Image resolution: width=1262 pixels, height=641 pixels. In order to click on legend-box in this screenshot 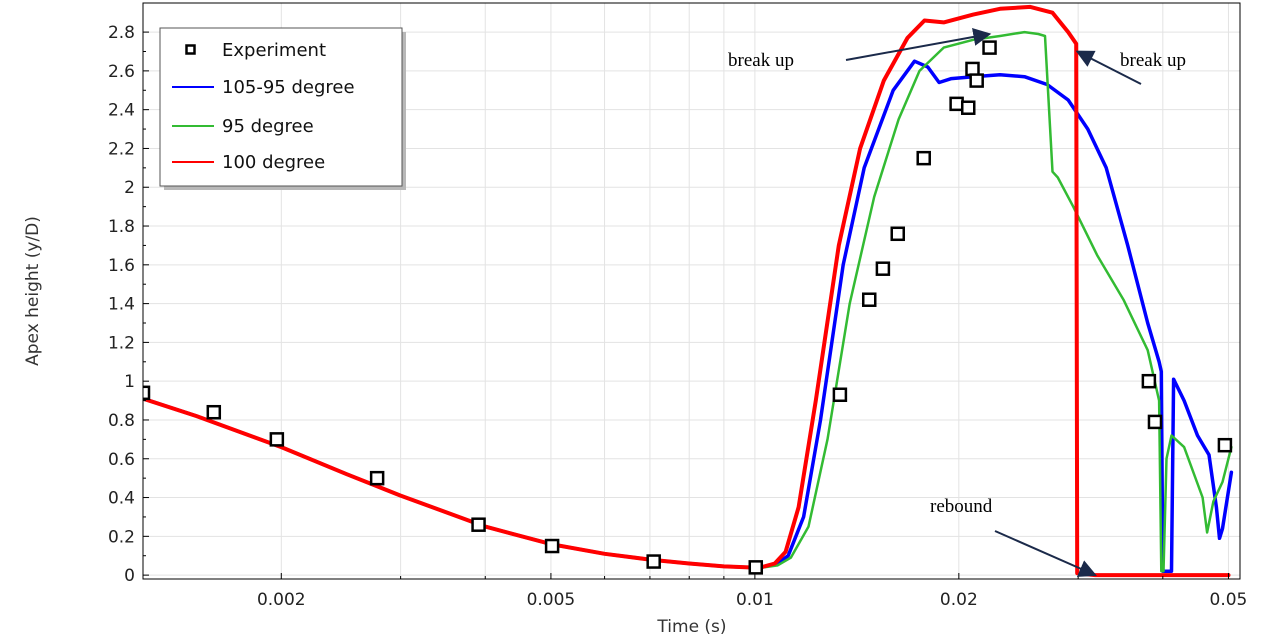, I will do `click(281, 107)`.